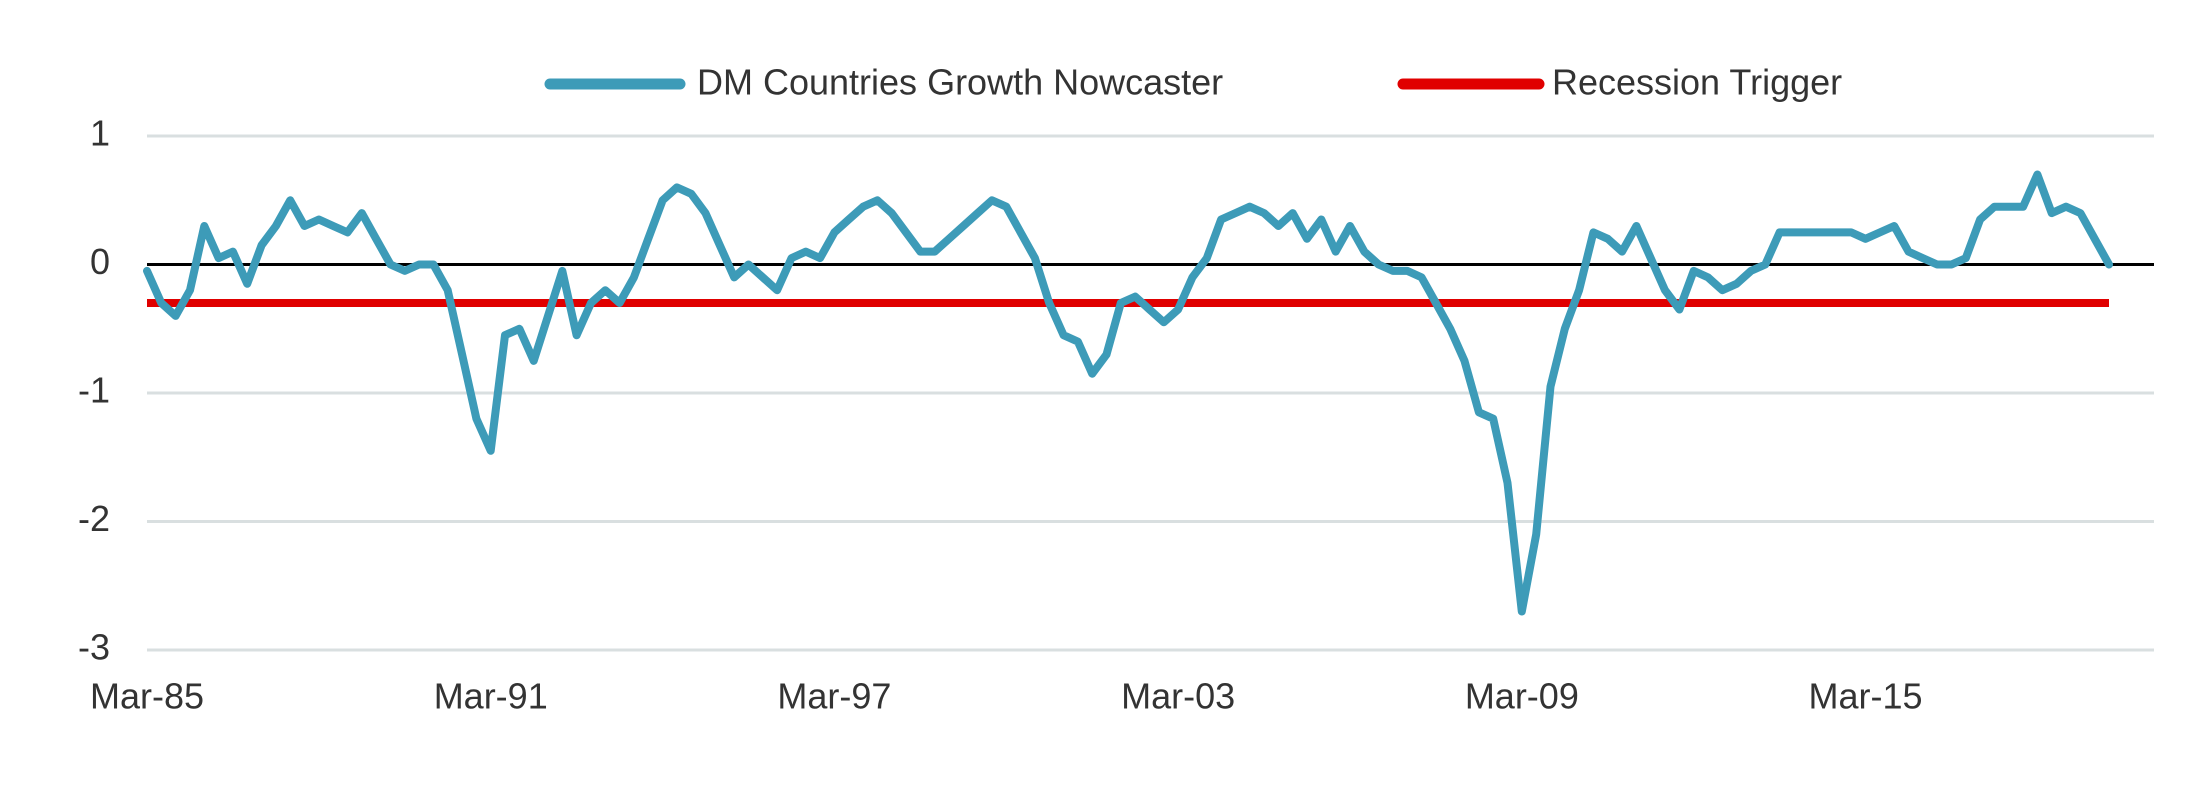 Image resolution: width=2200 pixels, height=787 pixels. I want to click on x-tick-label: Mar-15, so click(1866, 696).